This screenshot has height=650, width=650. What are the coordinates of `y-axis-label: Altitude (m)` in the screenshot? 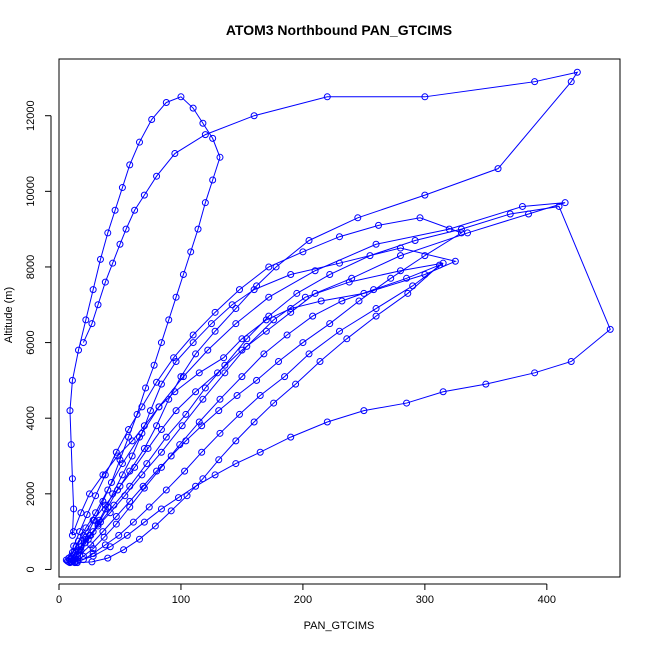 It's located at (9, 315).